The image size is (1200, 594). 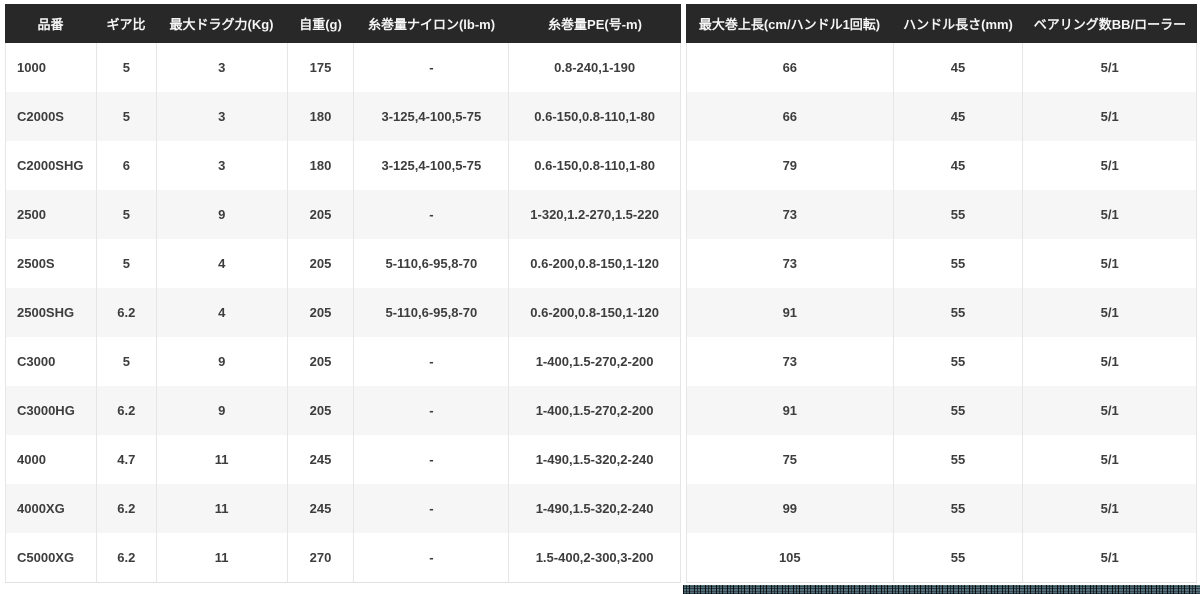 What do you see at coordinates (432, 312) in the screenshot?
I see `cell-nylon_capacity_lb_m: 5-110,6-95,8-70` at bounding box center [432, 312].